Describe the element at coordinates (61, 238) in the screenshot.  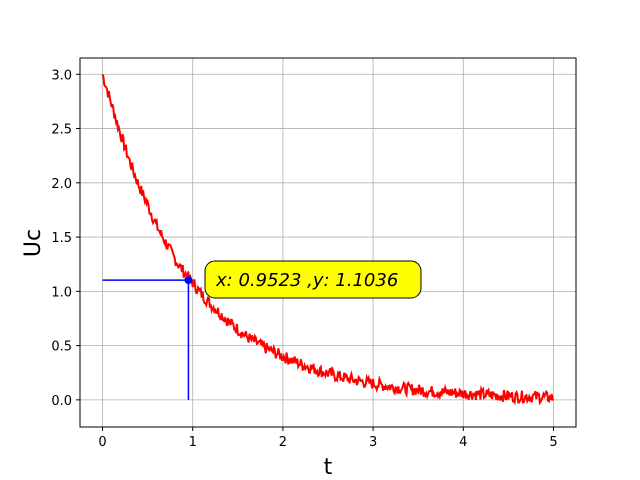
I see `y-tick-label: 1.5` at that location.